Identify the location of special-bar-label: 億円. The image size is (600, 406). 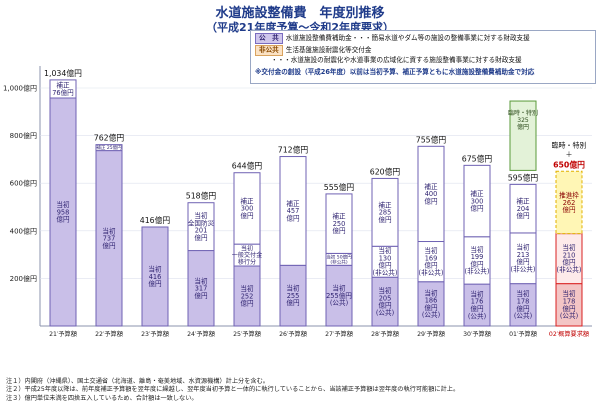
(523, 127).